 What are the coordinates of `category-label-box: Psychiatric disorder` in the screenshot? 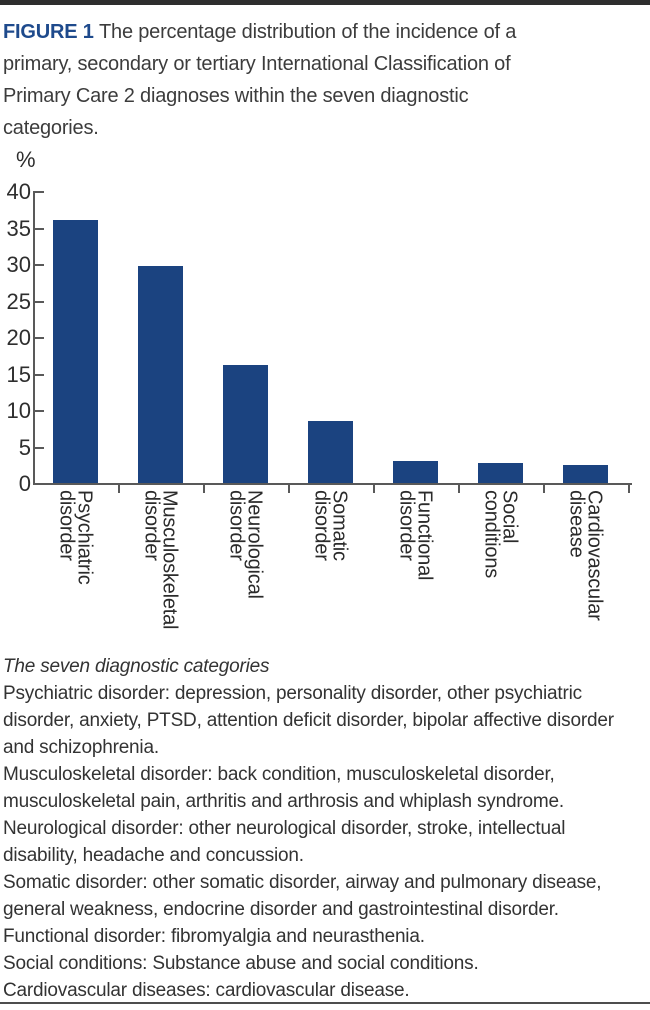 It's located at (75, 575).